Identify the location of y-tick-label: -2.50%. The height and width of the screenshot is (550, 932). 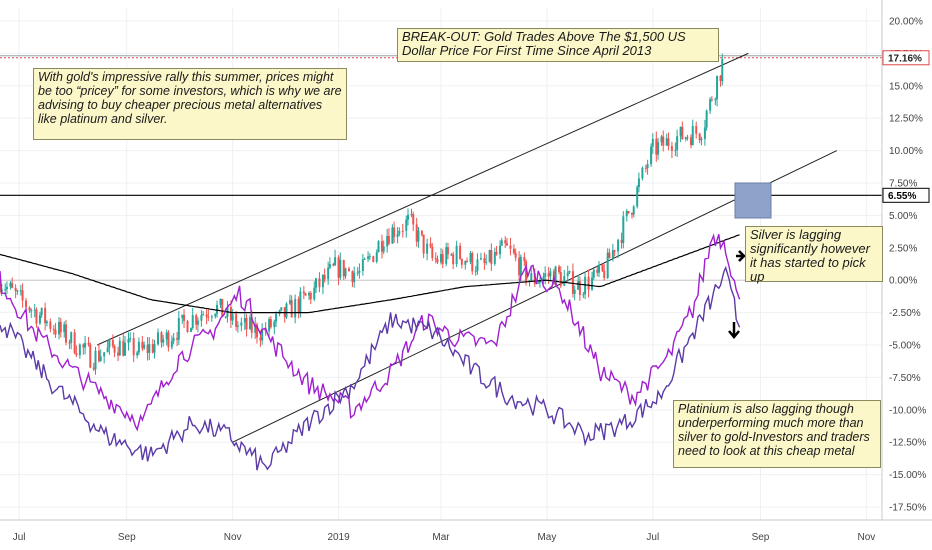
(905, 313).